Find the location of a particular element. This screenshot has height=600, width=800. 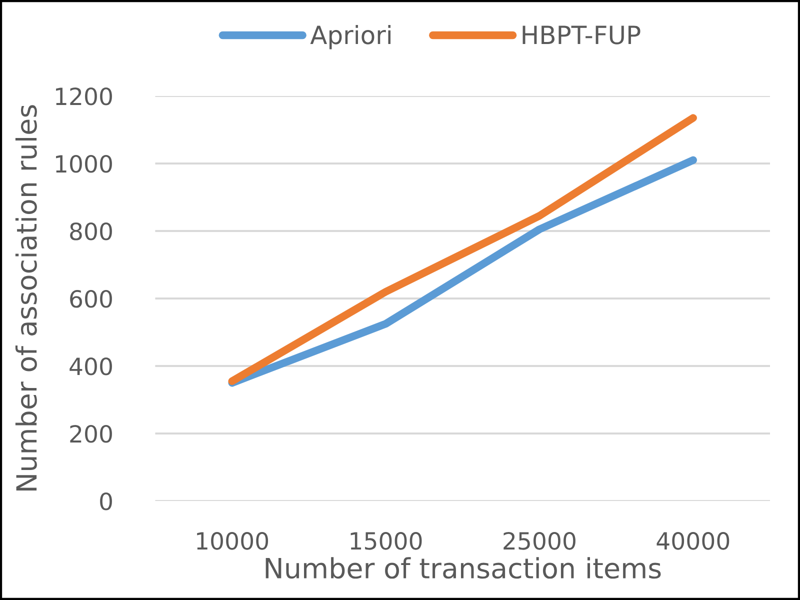

x-axis-title: Number of transaction items is located at coordinates (463, 568).